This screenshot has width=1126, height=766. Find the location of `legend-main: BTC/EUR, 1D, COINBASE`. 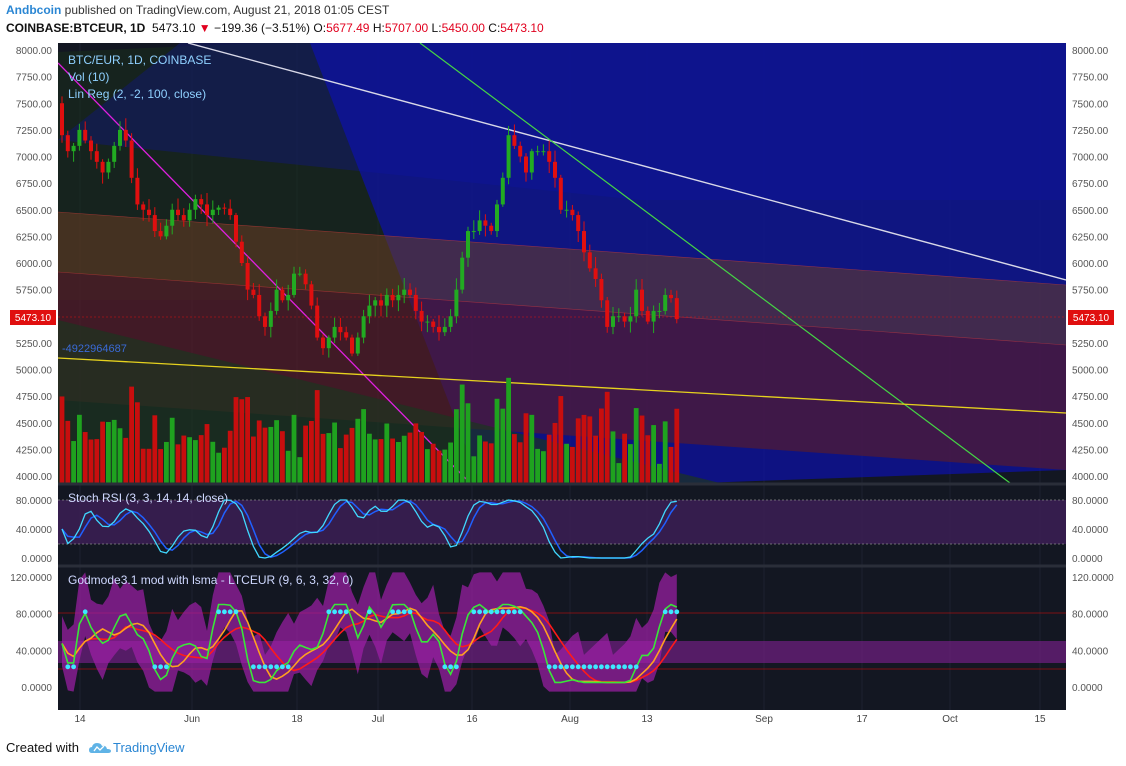

legend-main: BTC/EUR, 1D, COINBASE is located at coordinates (139, 60).